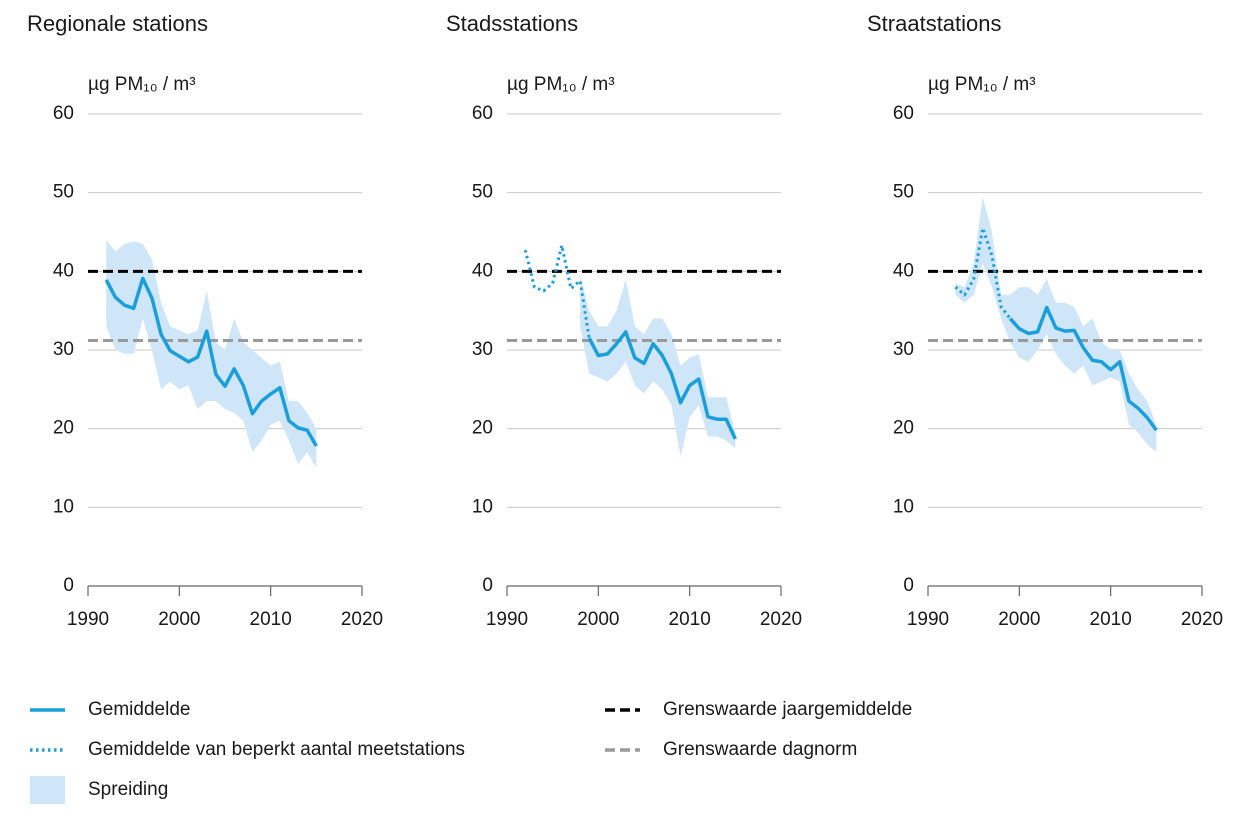 This screenshot has width=1252, height=829. Describe the element at coordinates (117, 23) in the screenshot. I see `panel-title: Regionale stations` at that location.